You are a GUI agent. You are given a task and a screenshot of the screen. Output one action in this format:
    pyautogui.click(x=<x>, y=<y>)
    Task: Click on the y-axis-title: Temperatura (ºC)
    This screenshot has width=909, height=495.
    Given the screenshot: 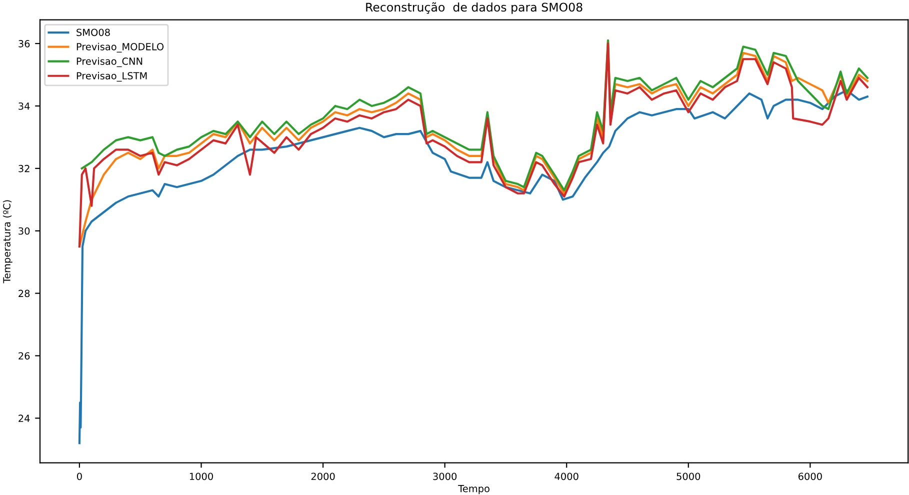 What is the action you would take?
    pyautogui.click(x=7, y=242)
    